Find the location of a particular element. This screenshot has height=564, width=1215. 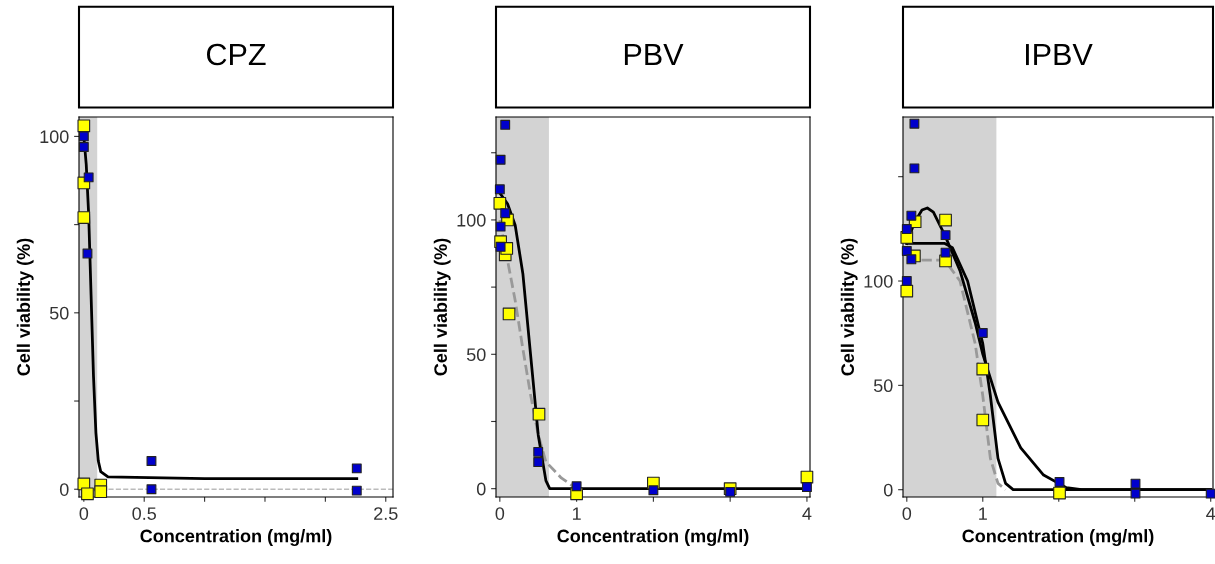

chart-title: PBV is located at coordinates (654, 55).